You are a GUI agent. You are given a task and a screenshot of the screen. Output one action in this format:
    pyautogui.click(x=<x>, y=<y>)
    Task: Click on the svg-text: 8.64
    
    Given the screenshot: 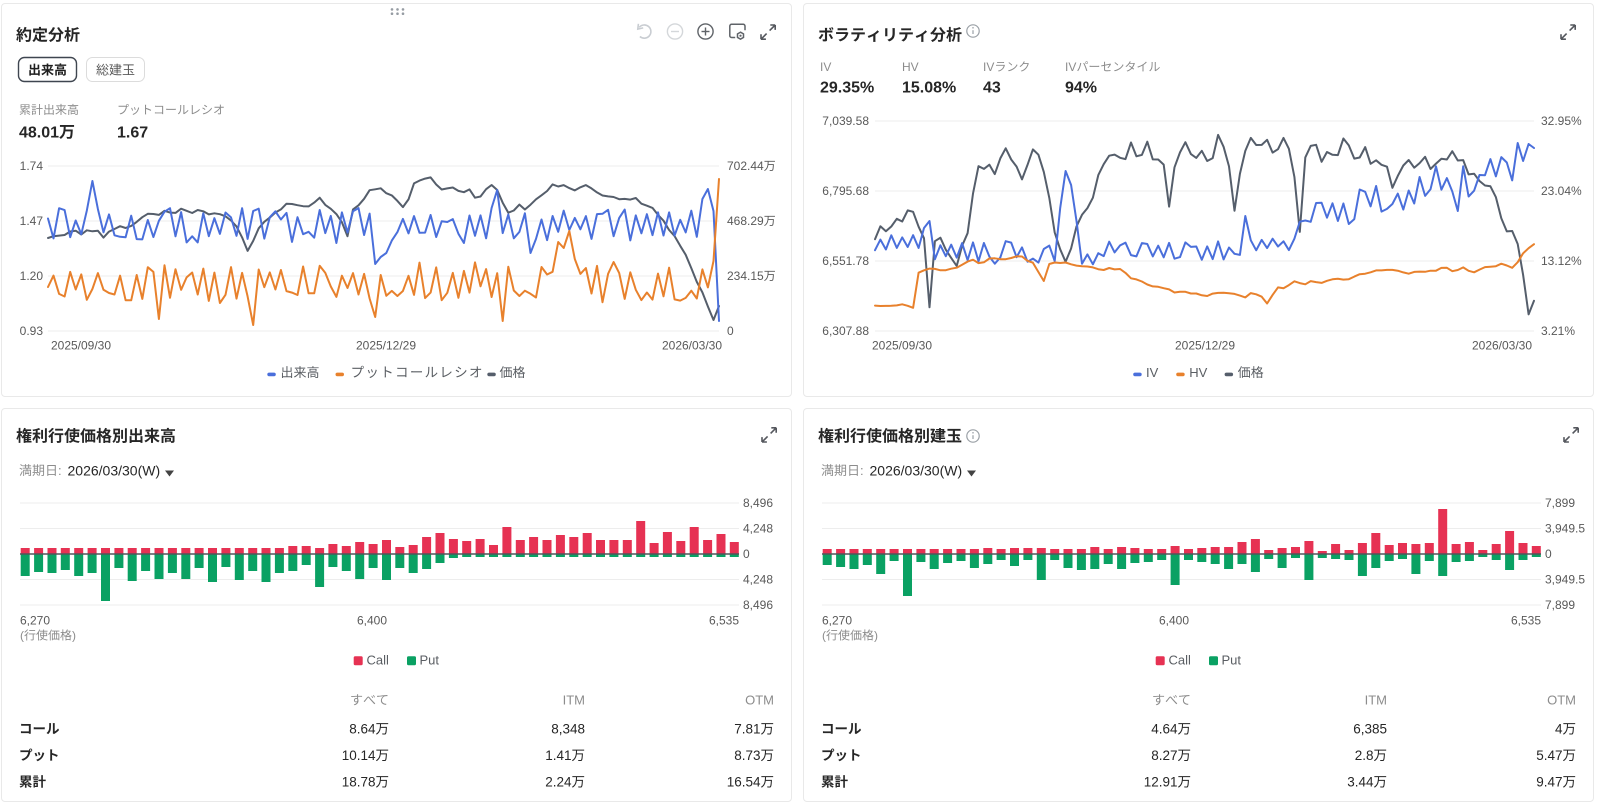 What is the action you would take?
    pyautogui.click(x=362, y=729)
    